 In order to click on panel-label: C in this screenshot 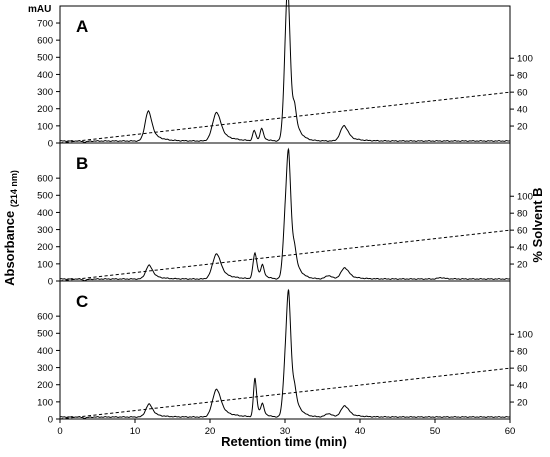, I will do `click(82, 301)`.